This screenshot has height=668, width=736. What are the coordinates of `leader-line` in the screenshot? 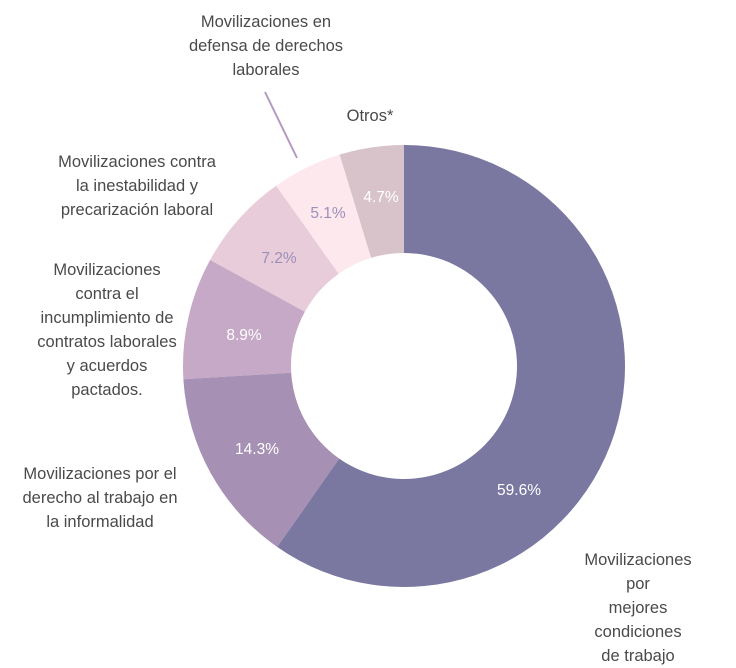 It's located at (281, 125).